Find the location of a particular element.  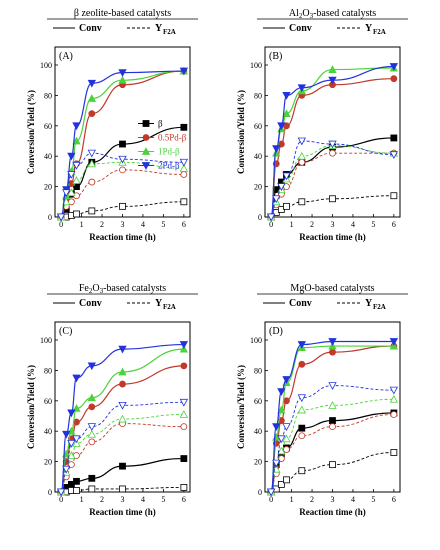

x-tick-label: 6 is located at coordinates (184, 224).